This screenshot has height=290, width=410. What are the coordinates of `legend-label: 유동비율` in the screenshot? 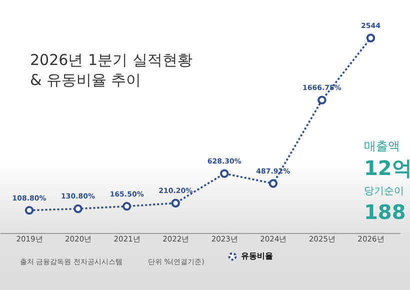 It's located at (257, 256).